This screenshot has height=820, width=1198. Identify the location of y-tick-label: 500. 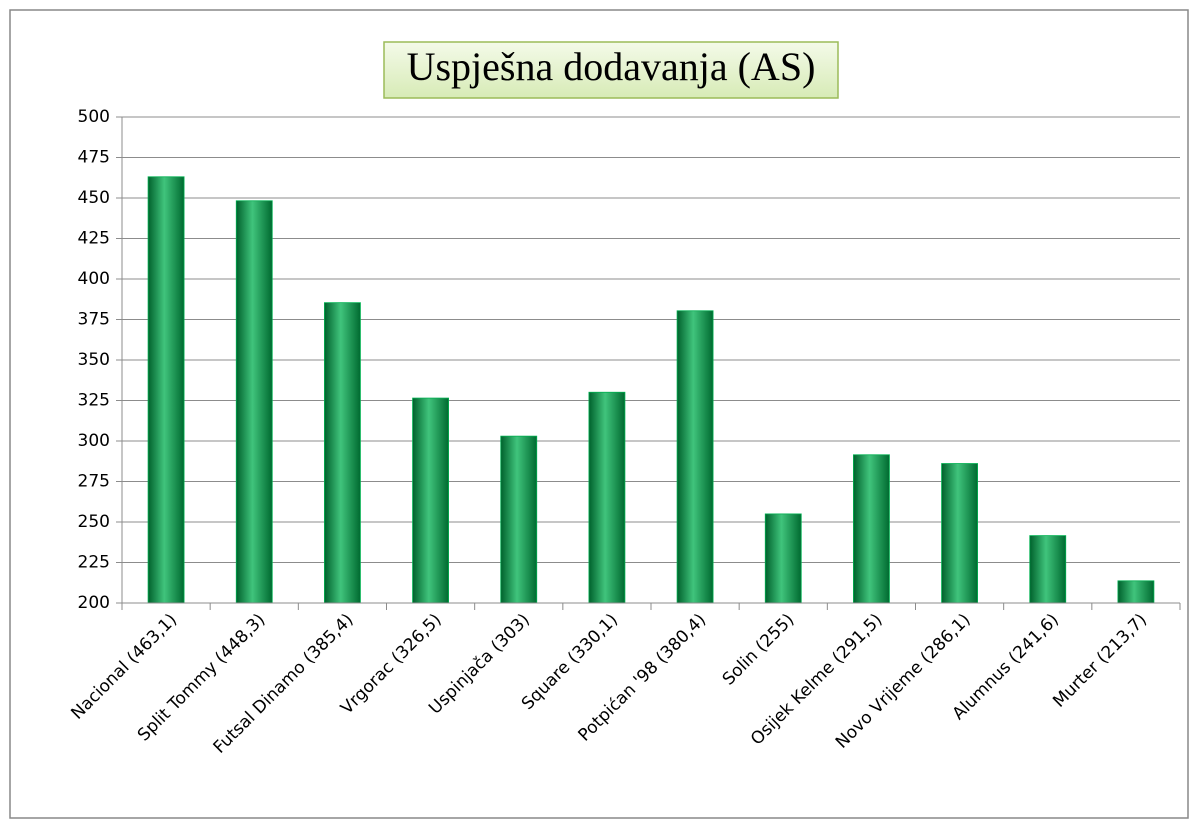
(94, 117).